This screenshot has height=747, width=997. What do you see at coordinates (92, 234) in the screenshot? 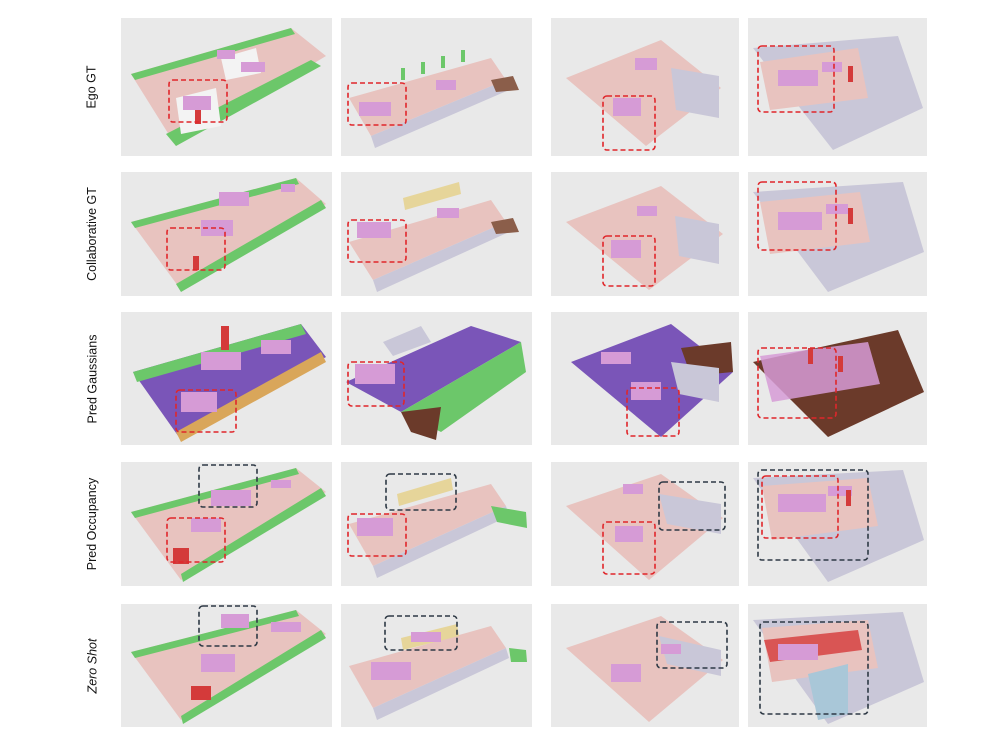
I see `row-label-collaborative-gt: Collaborative GT` at bounding box center [92, 234].